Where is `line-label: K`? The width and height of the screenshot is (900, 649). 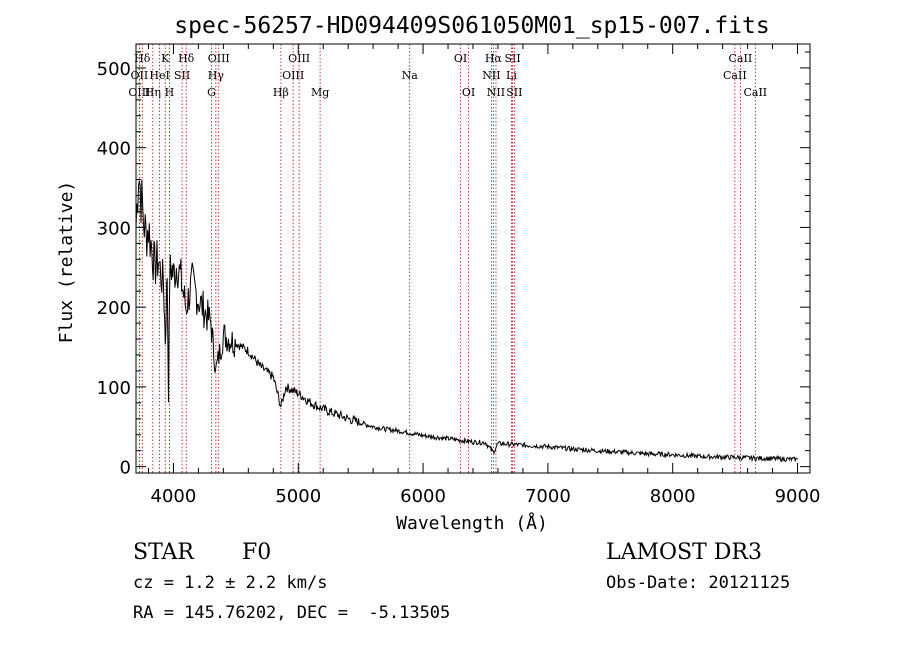 line-label: K is located at coordinates (165, 58).